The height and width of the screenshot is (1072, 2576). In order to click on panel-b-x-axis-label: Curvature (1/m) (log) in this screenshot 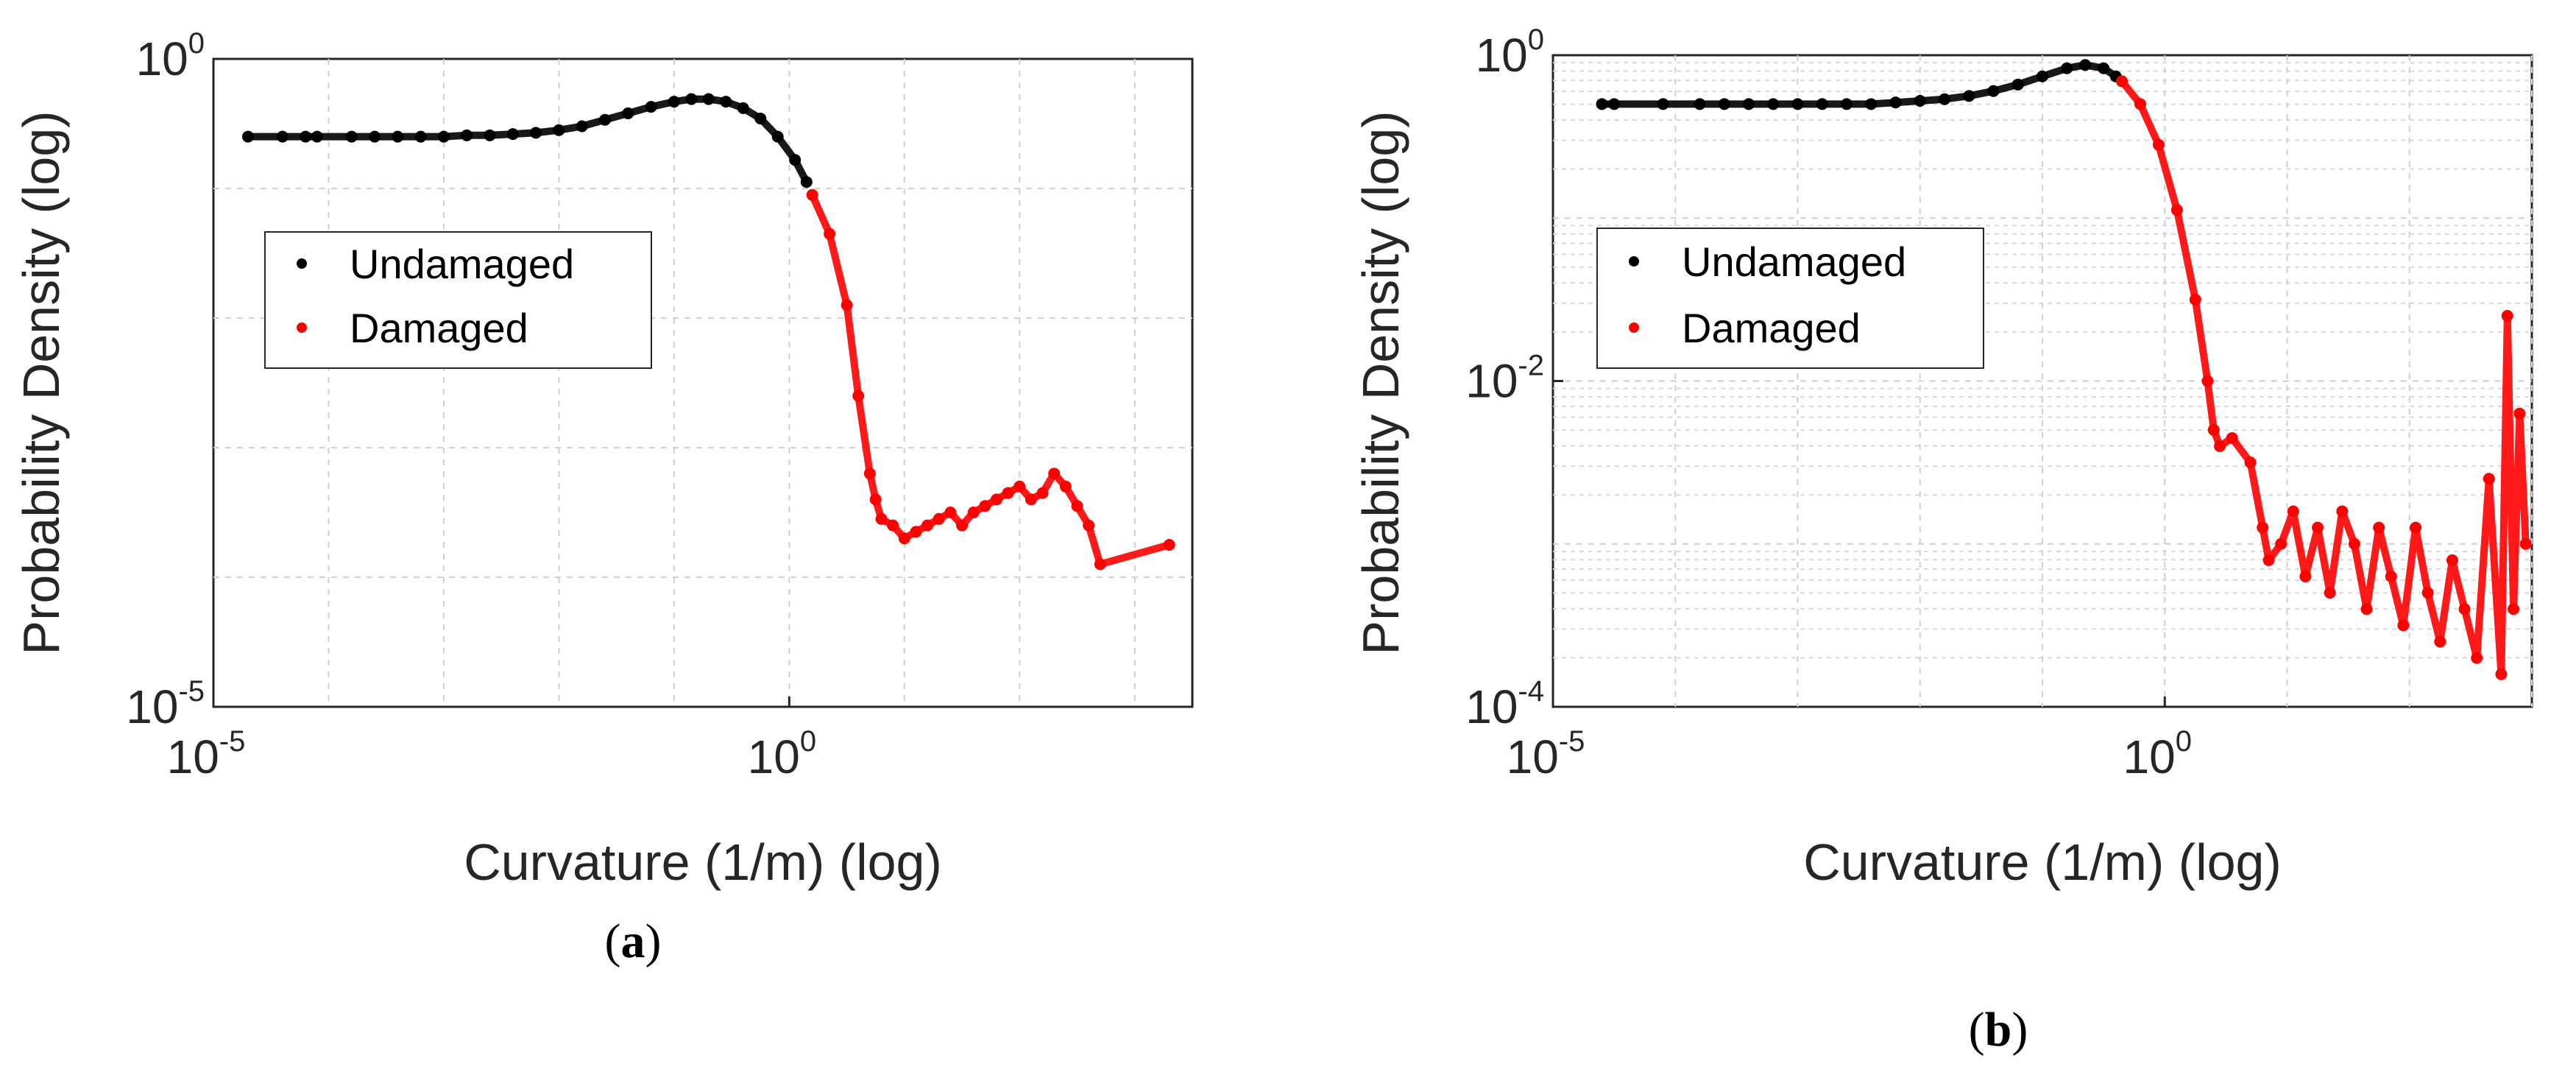, I will do `click(2042, 862)`.